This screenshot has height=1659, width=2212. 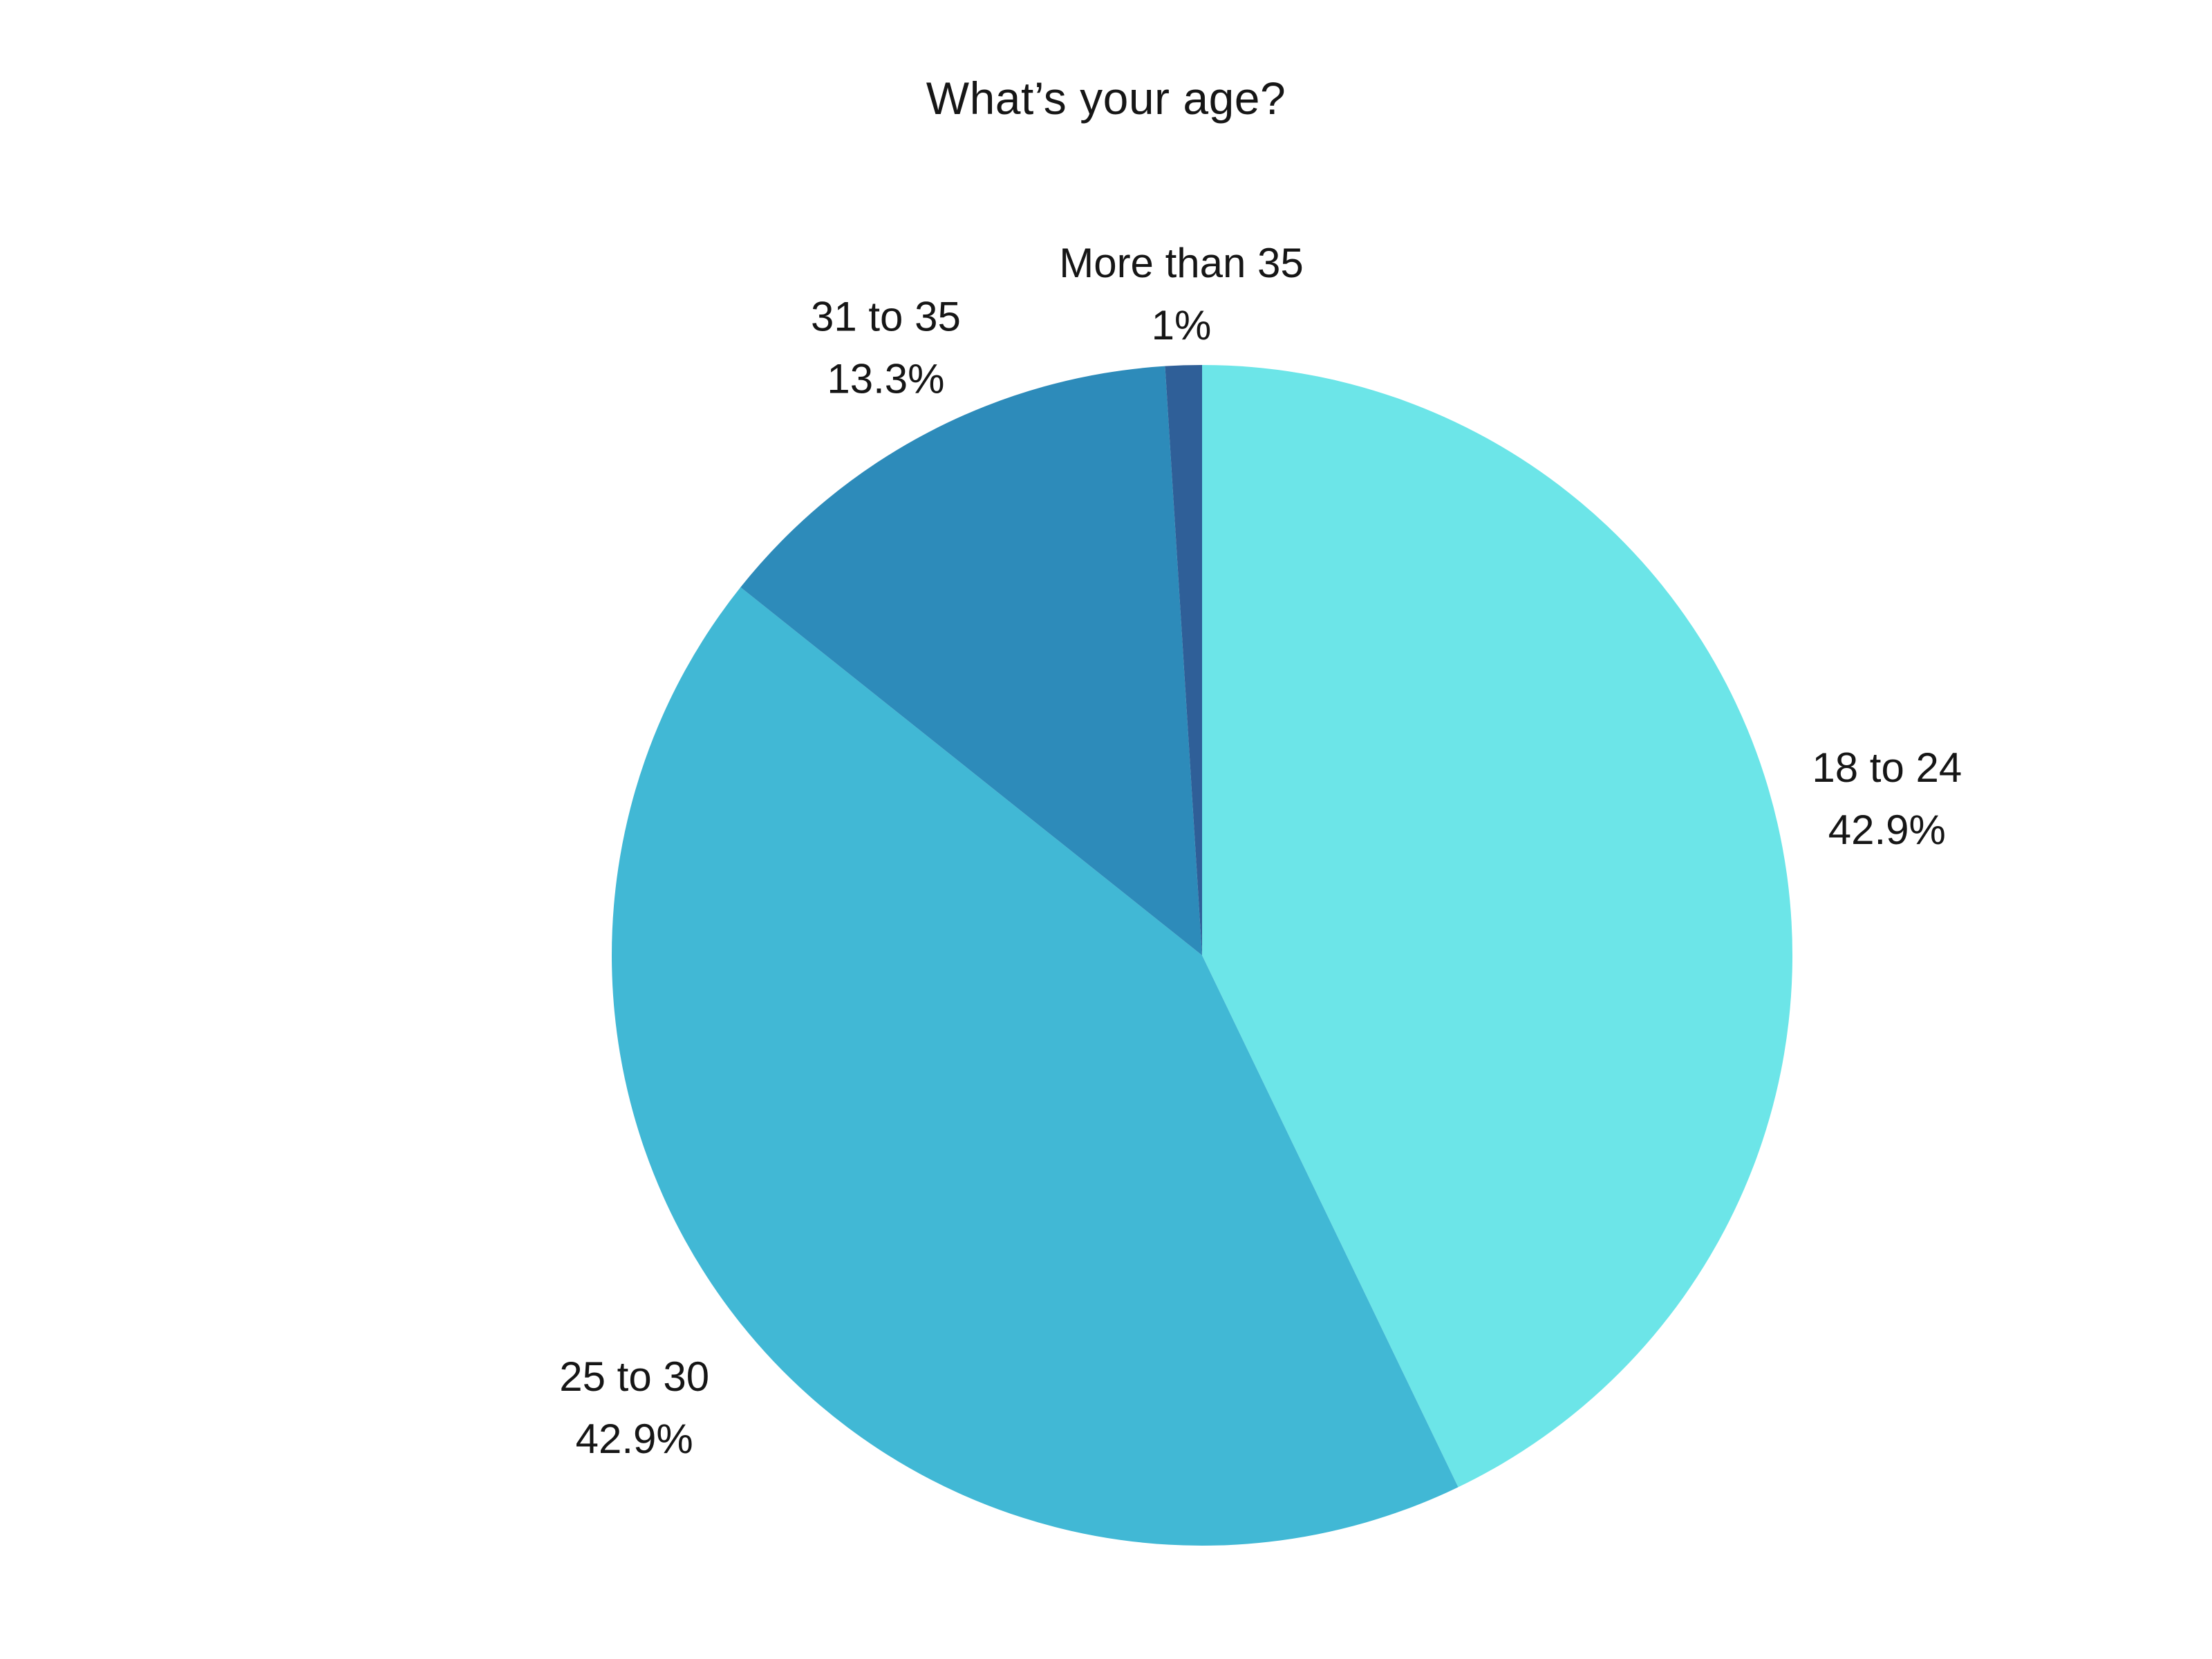 I want to click on slice-label-18-to-24: 18 to 24 42.9%, so click(x=1887, y=798).